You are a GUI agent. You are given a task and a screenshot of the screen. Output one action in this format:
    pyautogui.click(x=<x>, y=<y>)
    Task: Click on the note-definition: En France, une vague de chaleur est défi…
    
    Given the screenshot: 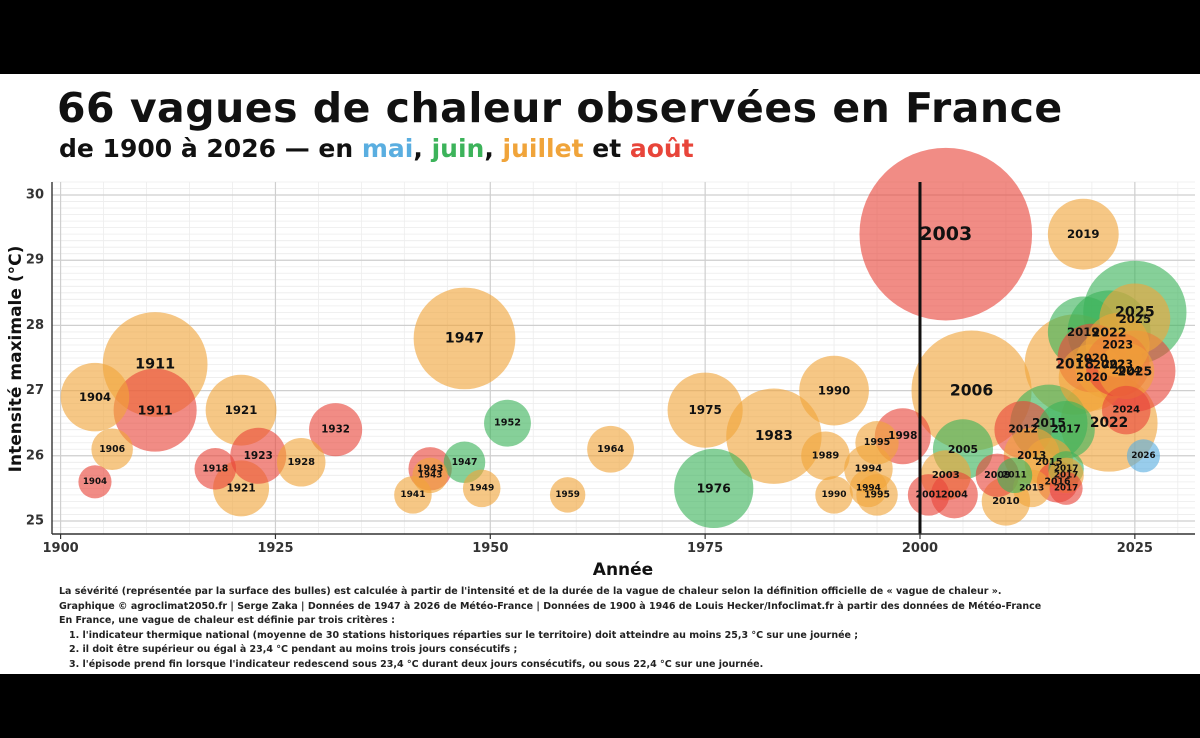 What is the action you would take?
    pyautogui.click(x=227, y=620)
    